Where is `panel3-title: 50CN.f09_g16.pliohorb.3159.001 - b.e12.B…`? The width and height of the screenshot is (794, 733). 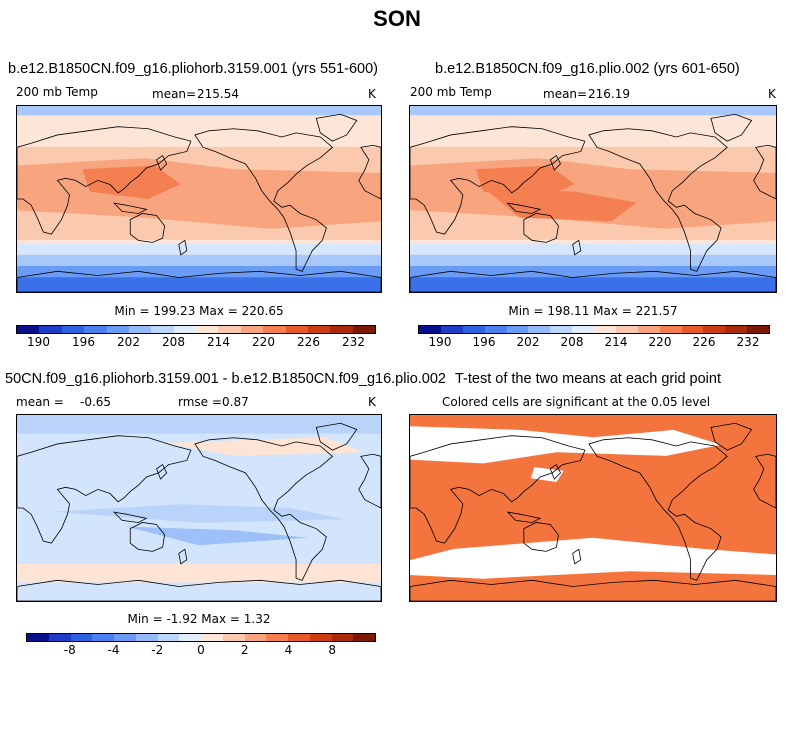
panel3-title: 50CN.f09_g16.pliohorb.3159.001 - b.e12.B… is located at coordinates (225, 379).